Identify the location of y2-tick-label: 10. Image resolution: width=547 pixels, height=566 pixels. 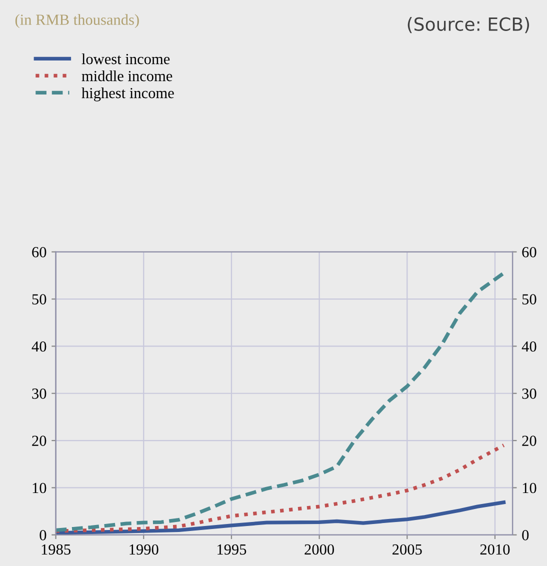
(529, 488).